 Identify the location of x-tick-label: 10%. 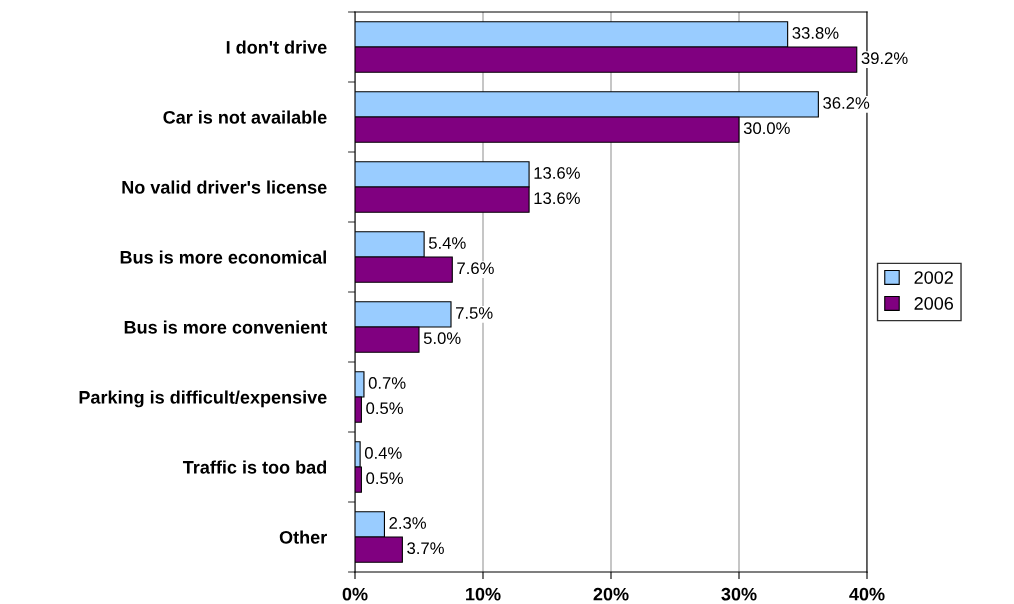
(483, 594).